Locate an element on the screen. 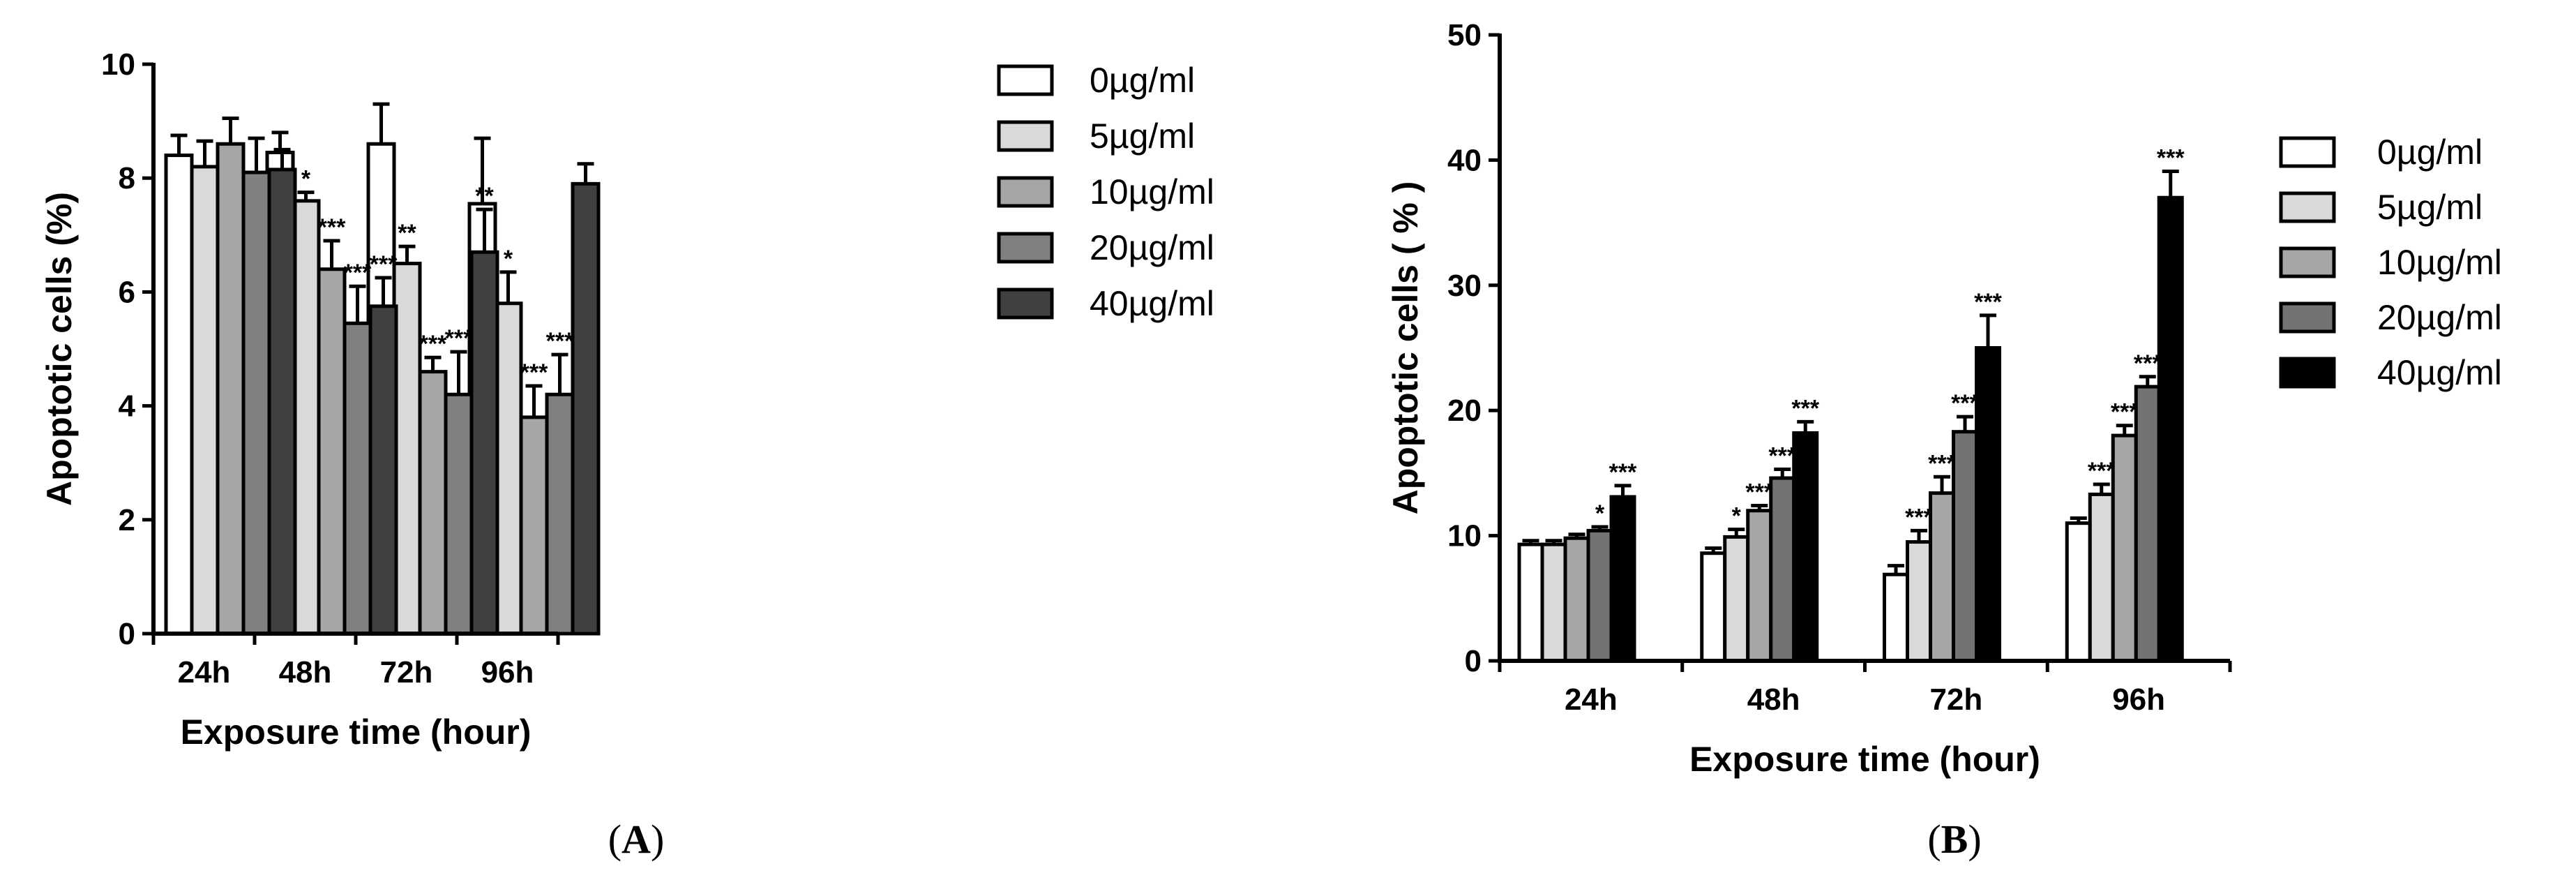 The image size is (2576, 873). panel-label: (A) is located at coordinates (636, 839).